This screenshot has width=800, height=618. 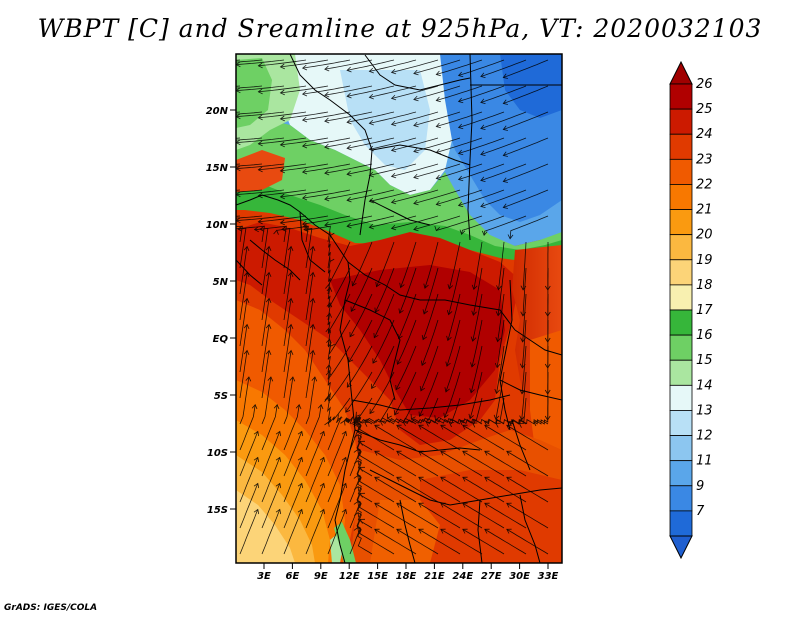 What do you see at coordinates (704, 159) in the screenshot?
I see `colorbar-label: 23` at bounding box center [704, 159].